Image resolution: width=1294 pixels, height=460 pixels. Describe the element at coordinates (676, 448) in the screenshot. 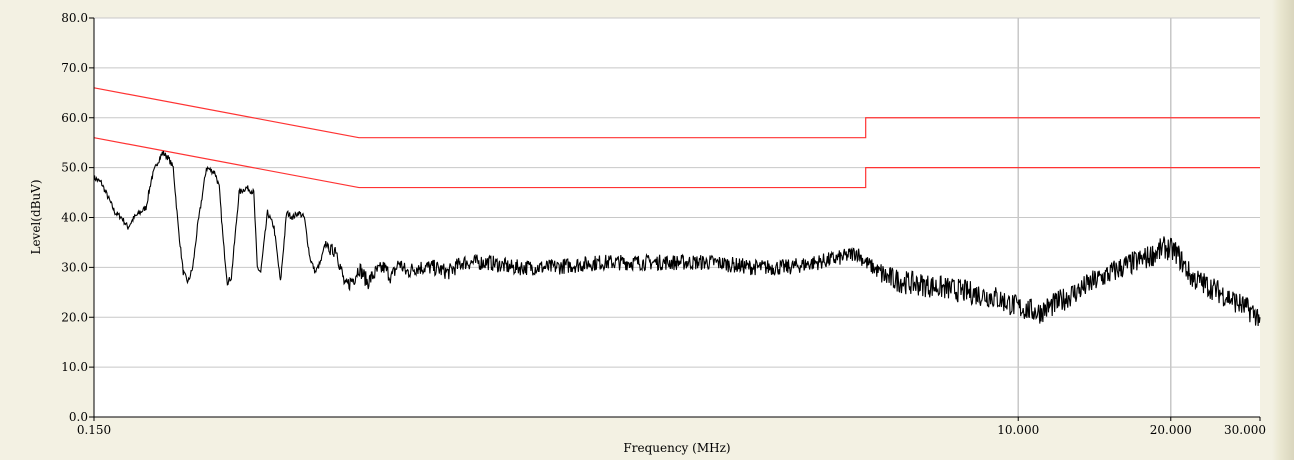

I see `x-axis-title: Frequency (MHz)` at that location.